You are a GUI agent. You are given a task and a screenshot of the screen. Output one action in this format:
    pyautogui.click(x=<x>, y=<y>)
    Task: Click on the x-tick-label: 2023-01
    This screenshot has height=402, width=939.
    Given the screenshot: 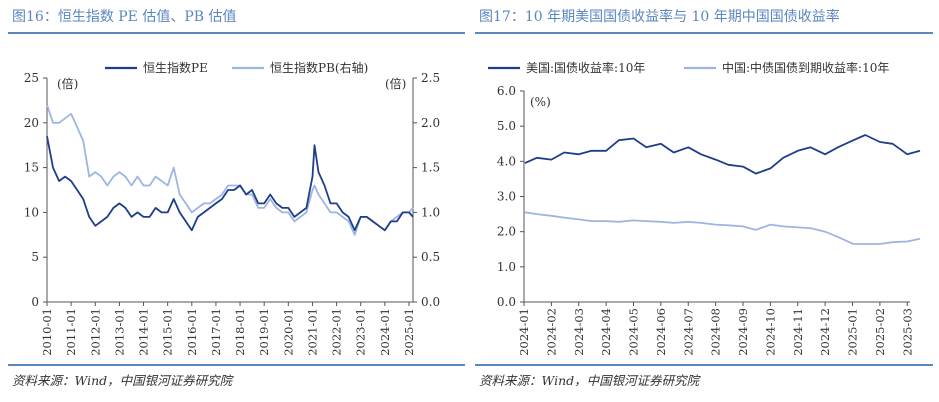 What is the action you would take?
    pyautogui.click(x=361, y=332)
    